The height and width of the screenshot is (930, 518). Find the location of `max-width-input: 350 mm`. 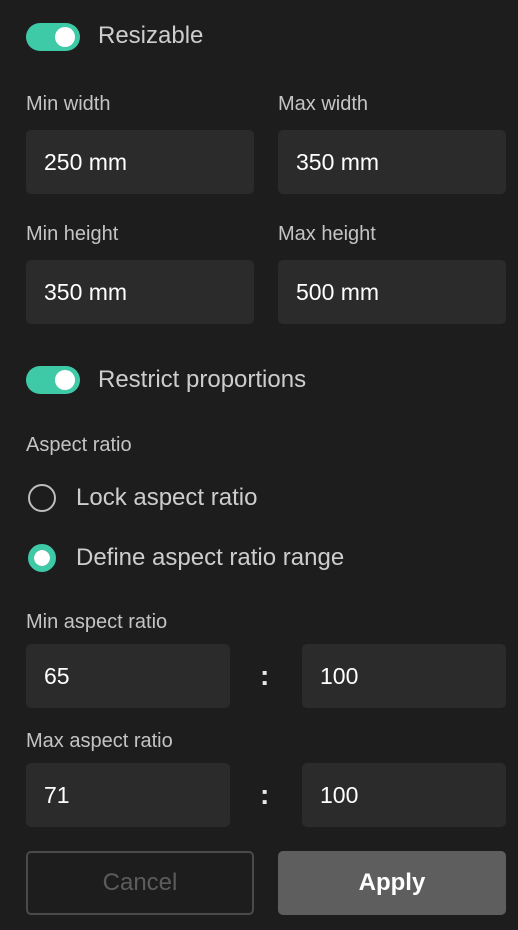

max-width-input: 350 mm is located at coordinates (392, 162).